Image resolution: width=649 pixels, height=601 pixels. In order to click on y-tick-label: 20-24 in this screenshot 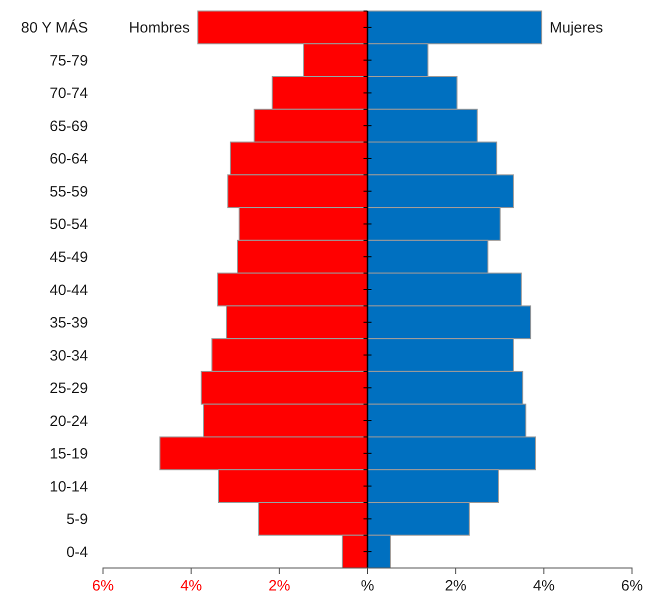, I will do `click(69, 421)`.